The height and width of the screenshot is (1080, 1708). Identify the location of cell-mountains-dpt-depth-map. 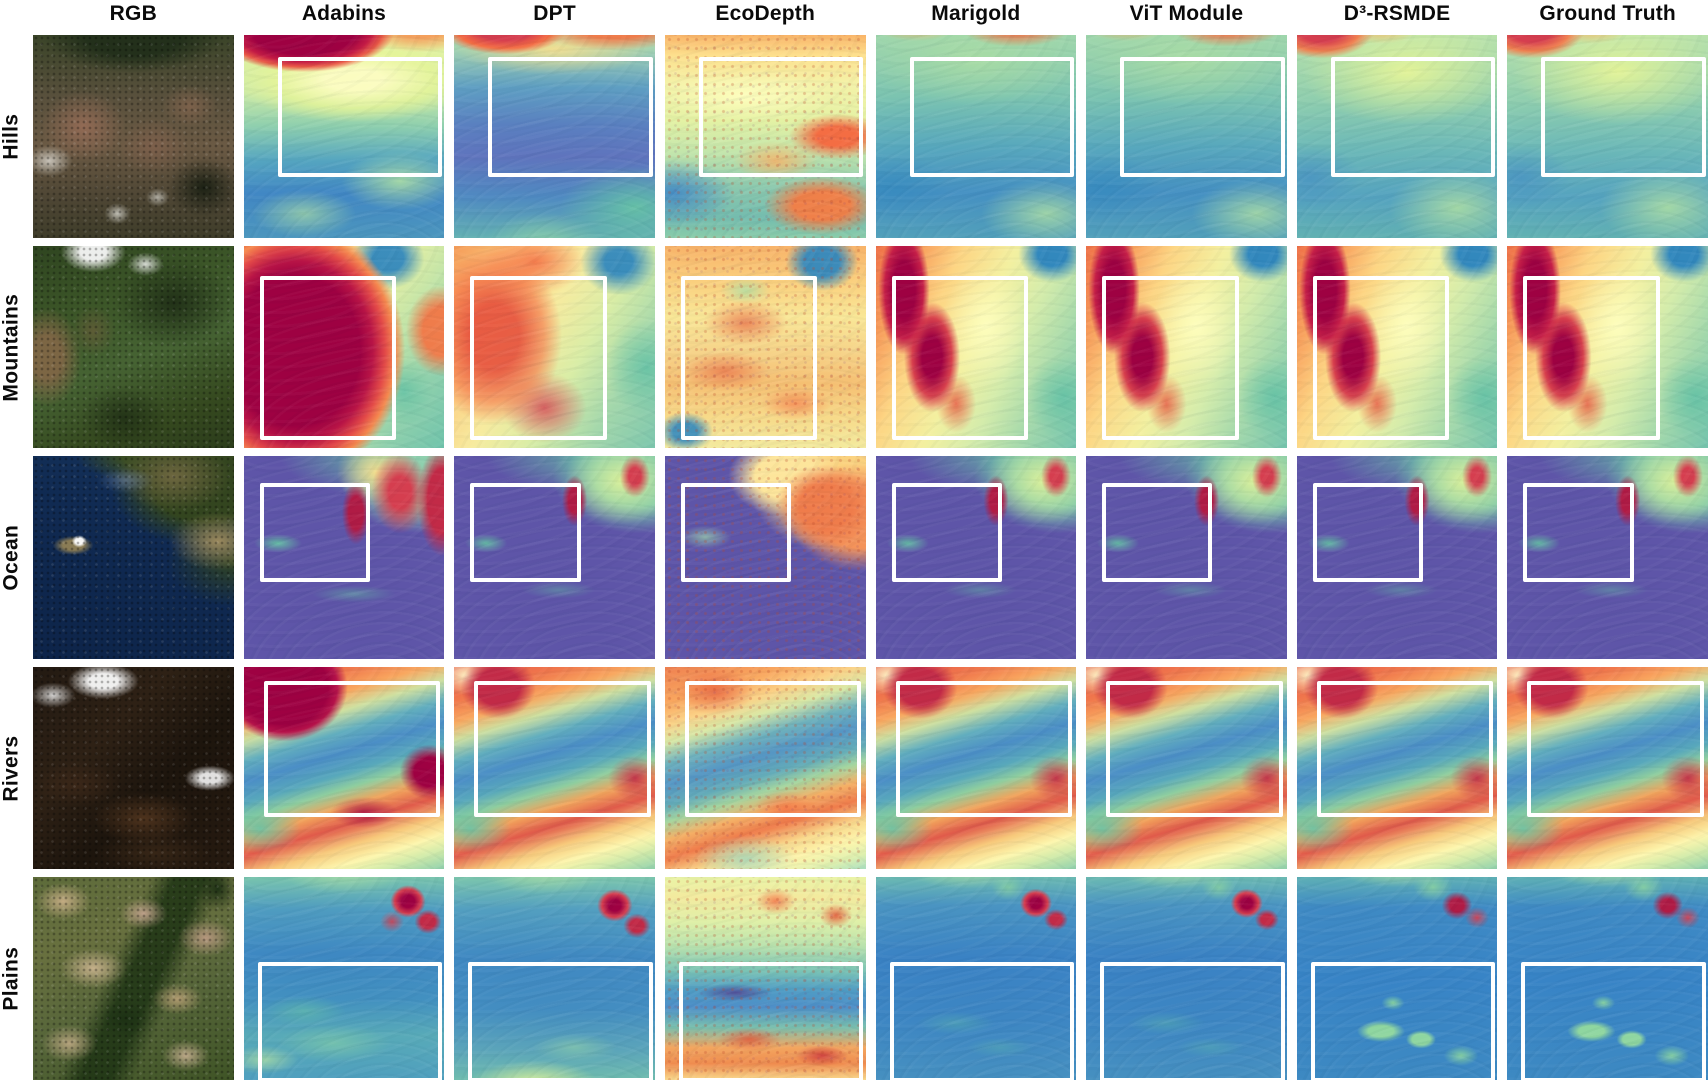
(554, 347).